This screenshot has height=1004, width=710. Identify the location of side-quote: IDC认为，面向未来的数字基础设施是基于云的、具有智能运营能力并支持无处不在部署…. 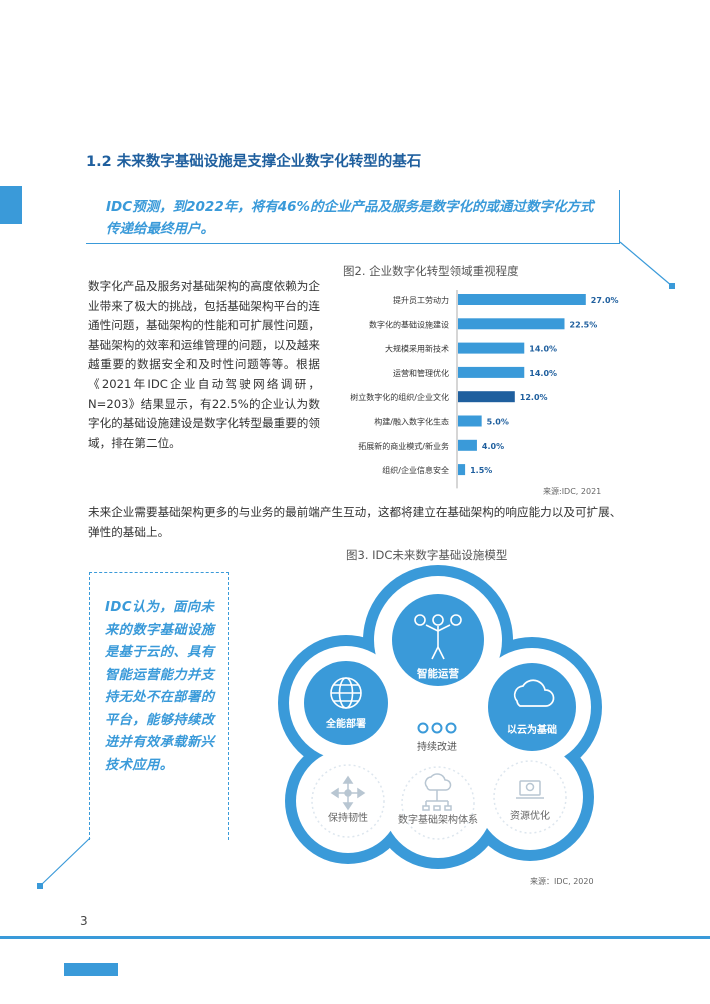
(160, 686).